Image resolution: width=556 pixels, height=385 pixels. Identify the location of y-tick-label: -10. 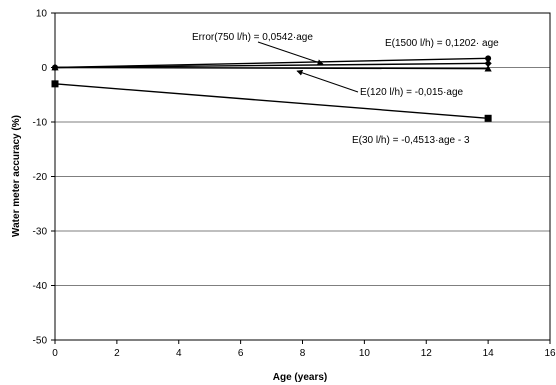
(40, 123).